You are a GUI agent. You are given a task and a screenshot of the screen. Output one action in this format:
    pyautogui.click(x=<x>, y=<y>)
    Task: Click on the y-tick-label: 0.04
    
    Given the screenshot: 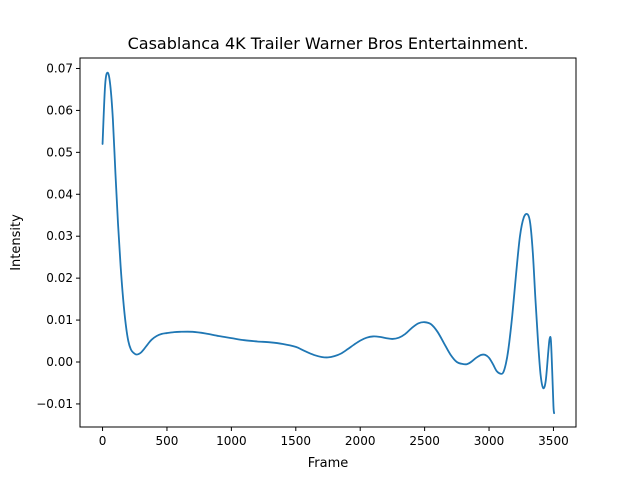 What is the action you would take?
    pyautogui.click(x=59, y=194)
    